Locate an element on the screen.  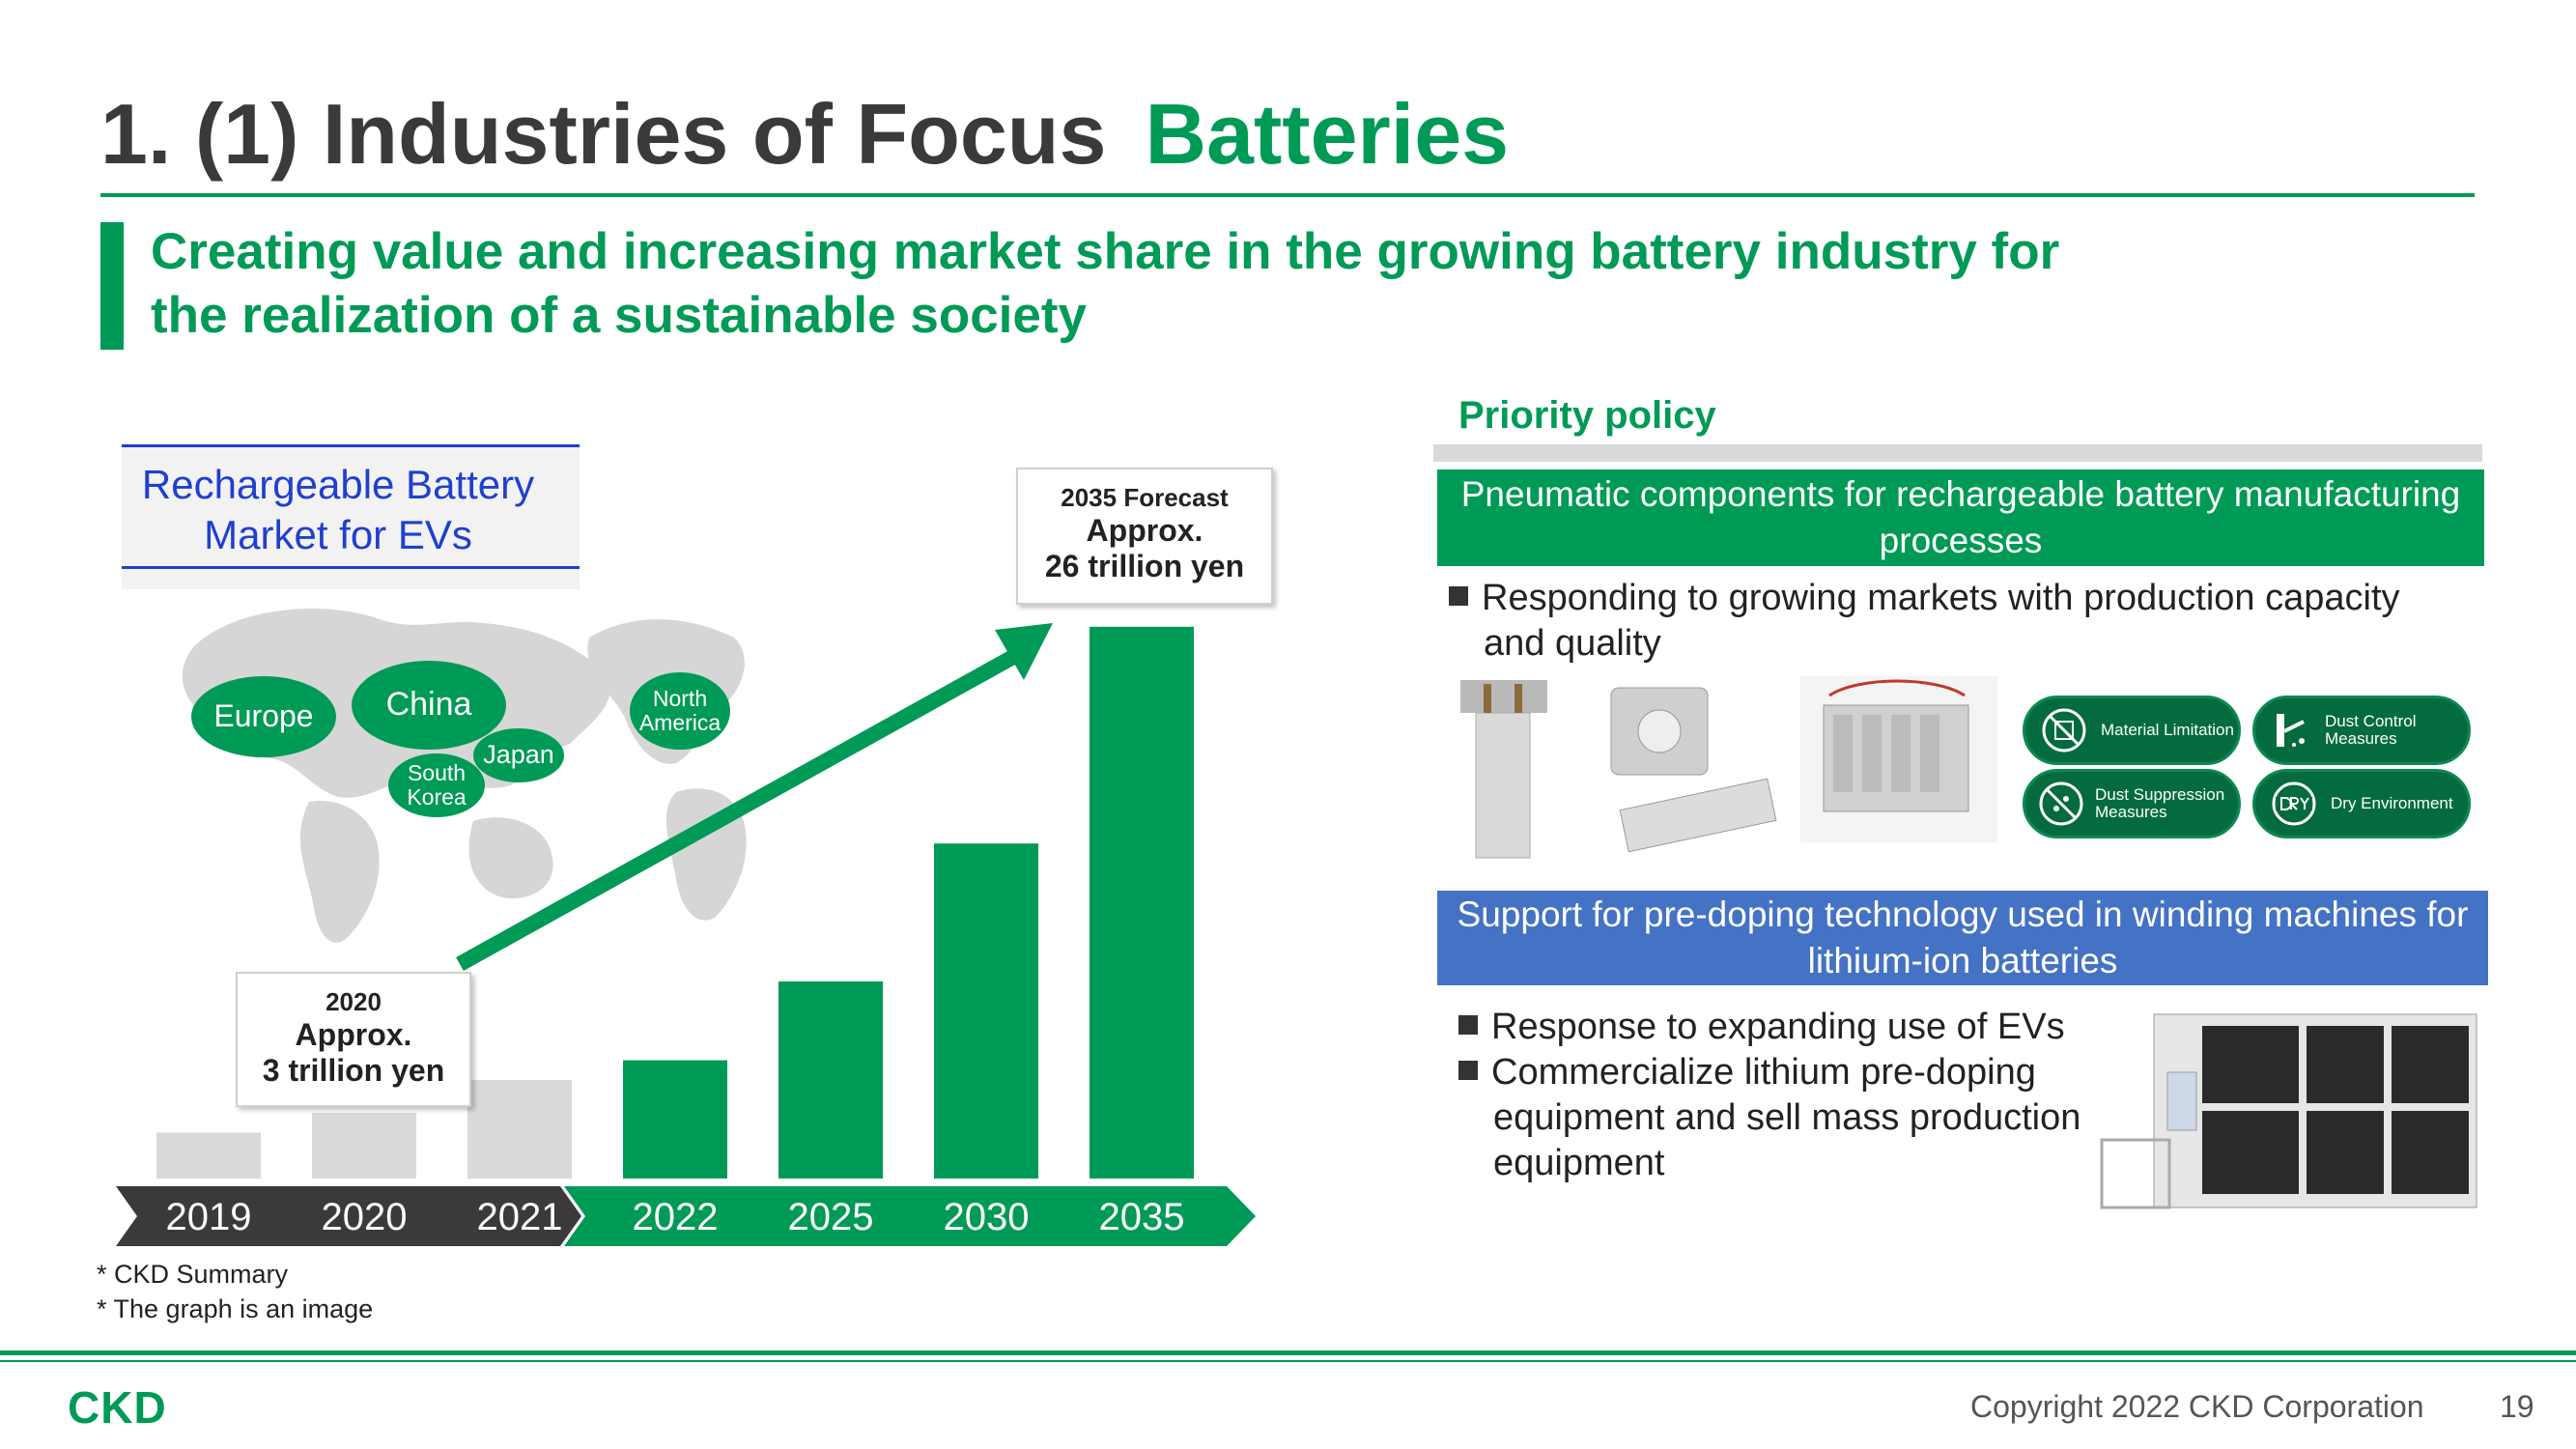
page-title-accent: Batteries is located at coordinates (1327, 134).